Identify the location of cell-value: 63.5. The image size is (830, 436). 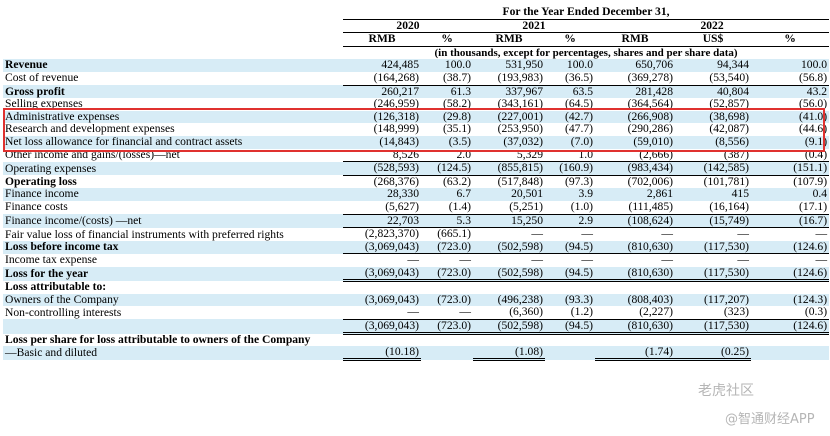
(570, 91).